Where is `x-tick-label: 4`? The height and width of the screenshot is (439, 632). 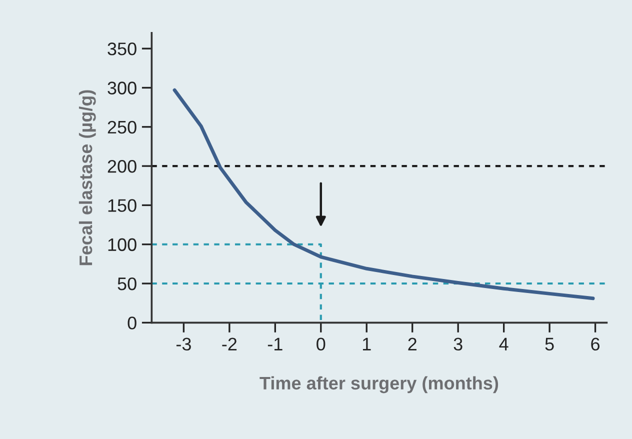
x-tick-label: 4 is located at coordinates (503, 344).